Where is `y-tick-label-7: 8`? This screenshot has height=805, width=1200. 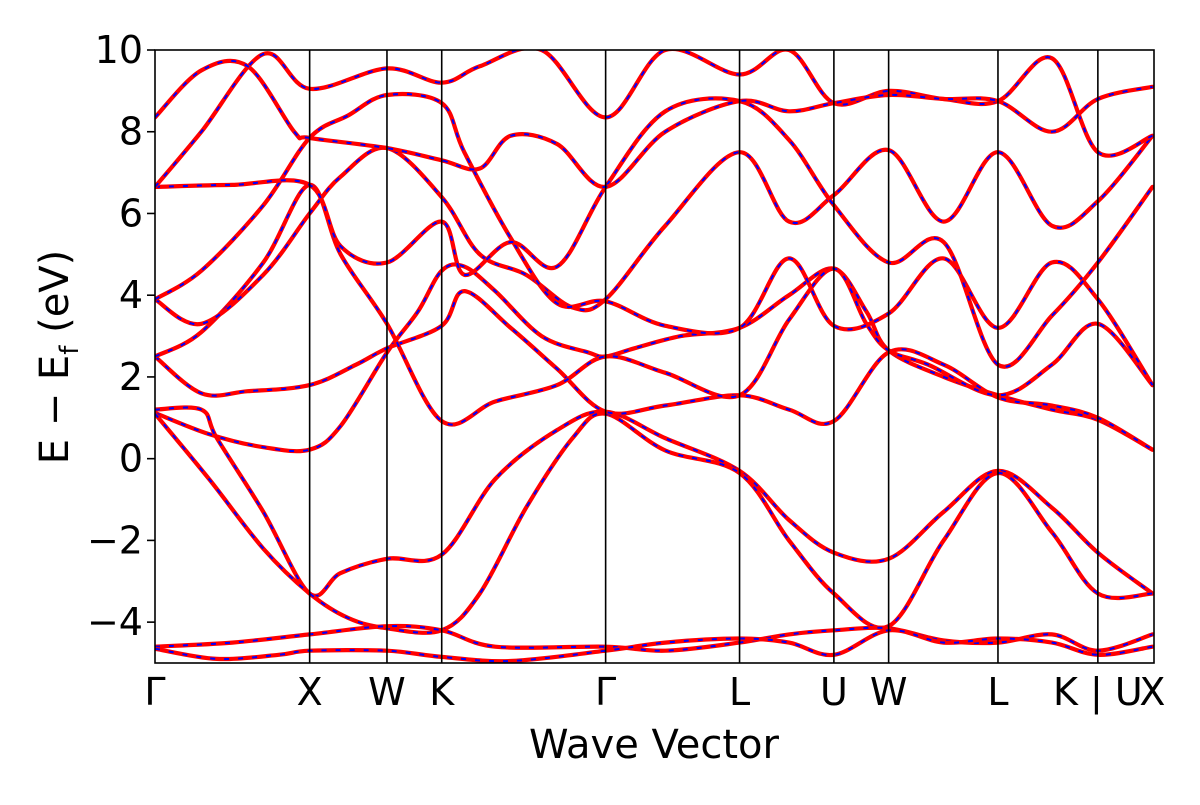
y-tick-label-7: 8 is located at coordinates (131, 132).